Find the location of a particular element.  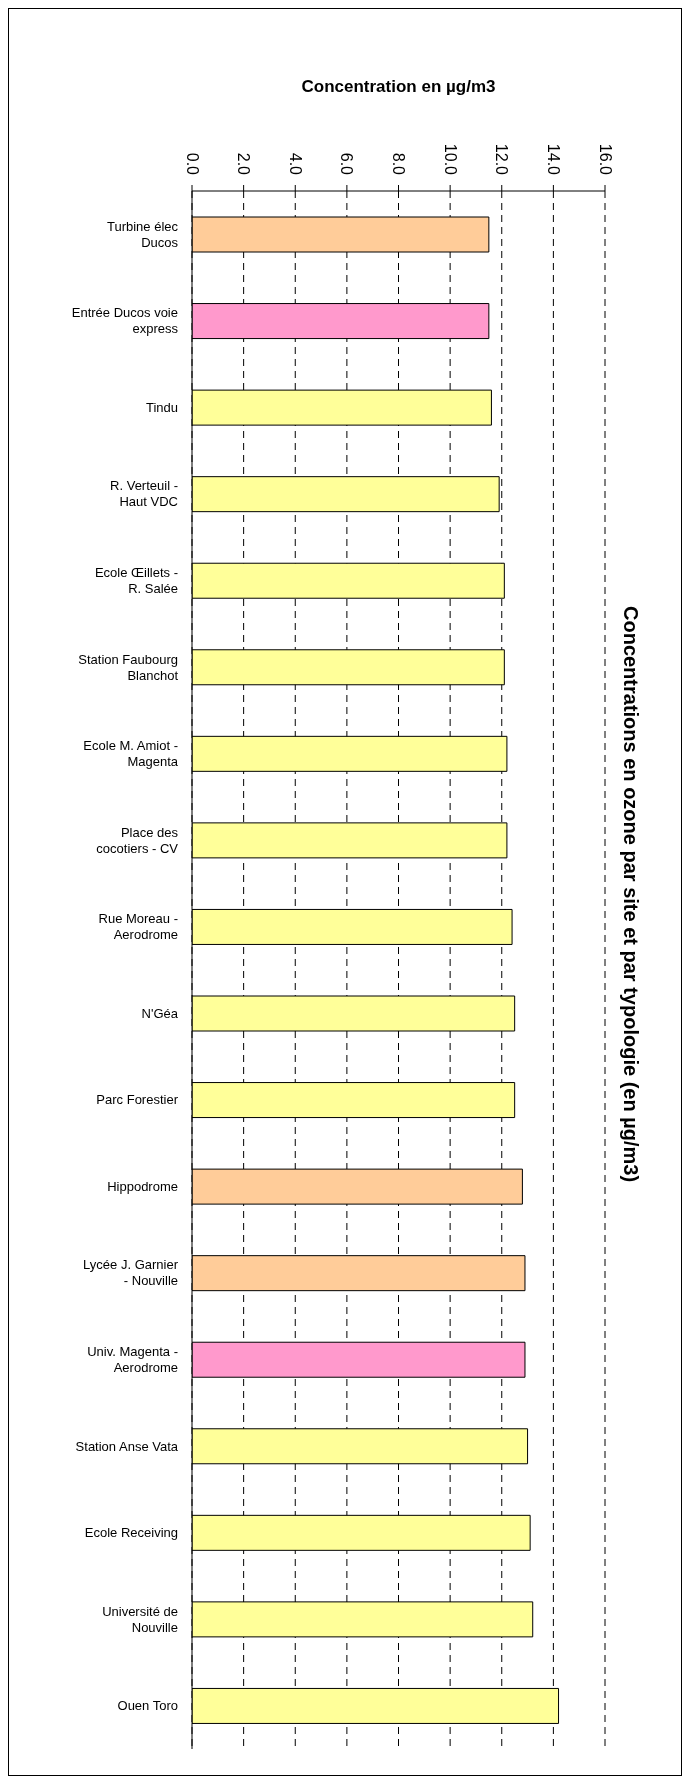

x-tick-label: 10.0 is located at coordinates (450, 159).